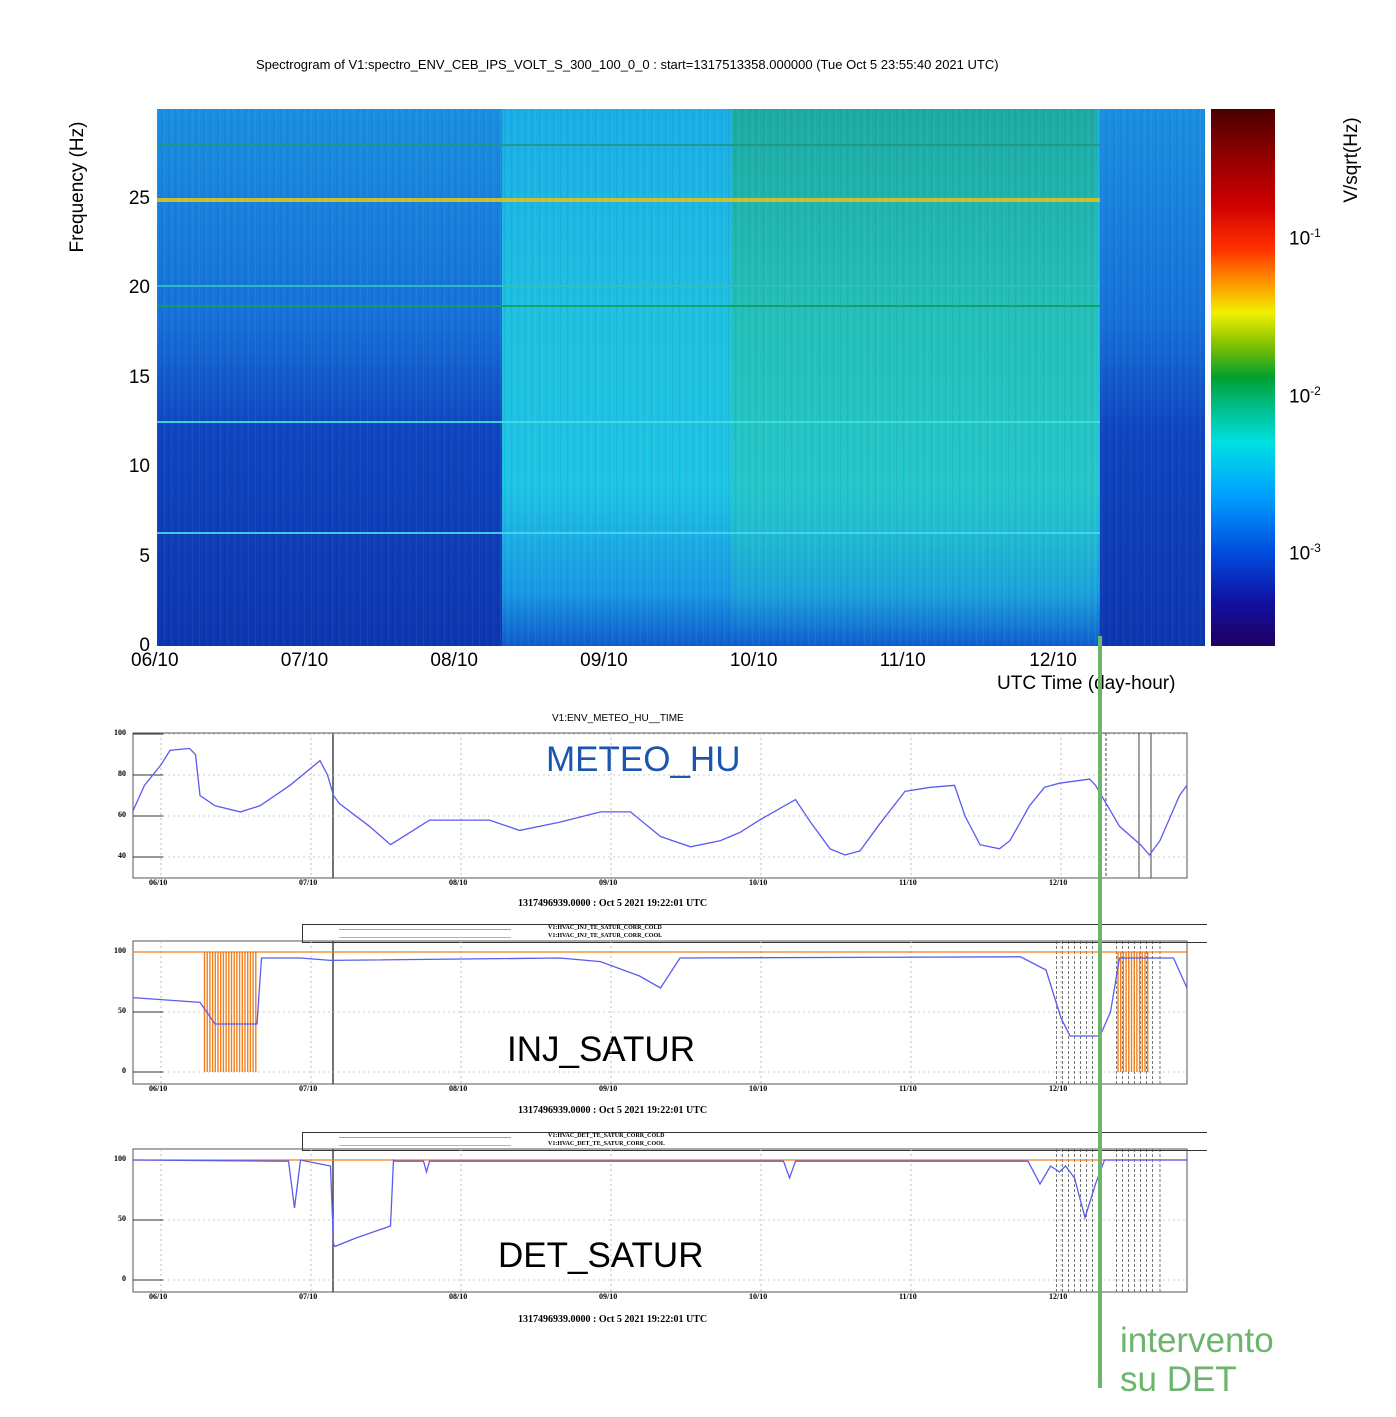 The image size is (1396, 1417). I want to click on legend-entry: V1:HVAC_INJ_TE_SATUR_CORR_COOL, so click(605, 936).